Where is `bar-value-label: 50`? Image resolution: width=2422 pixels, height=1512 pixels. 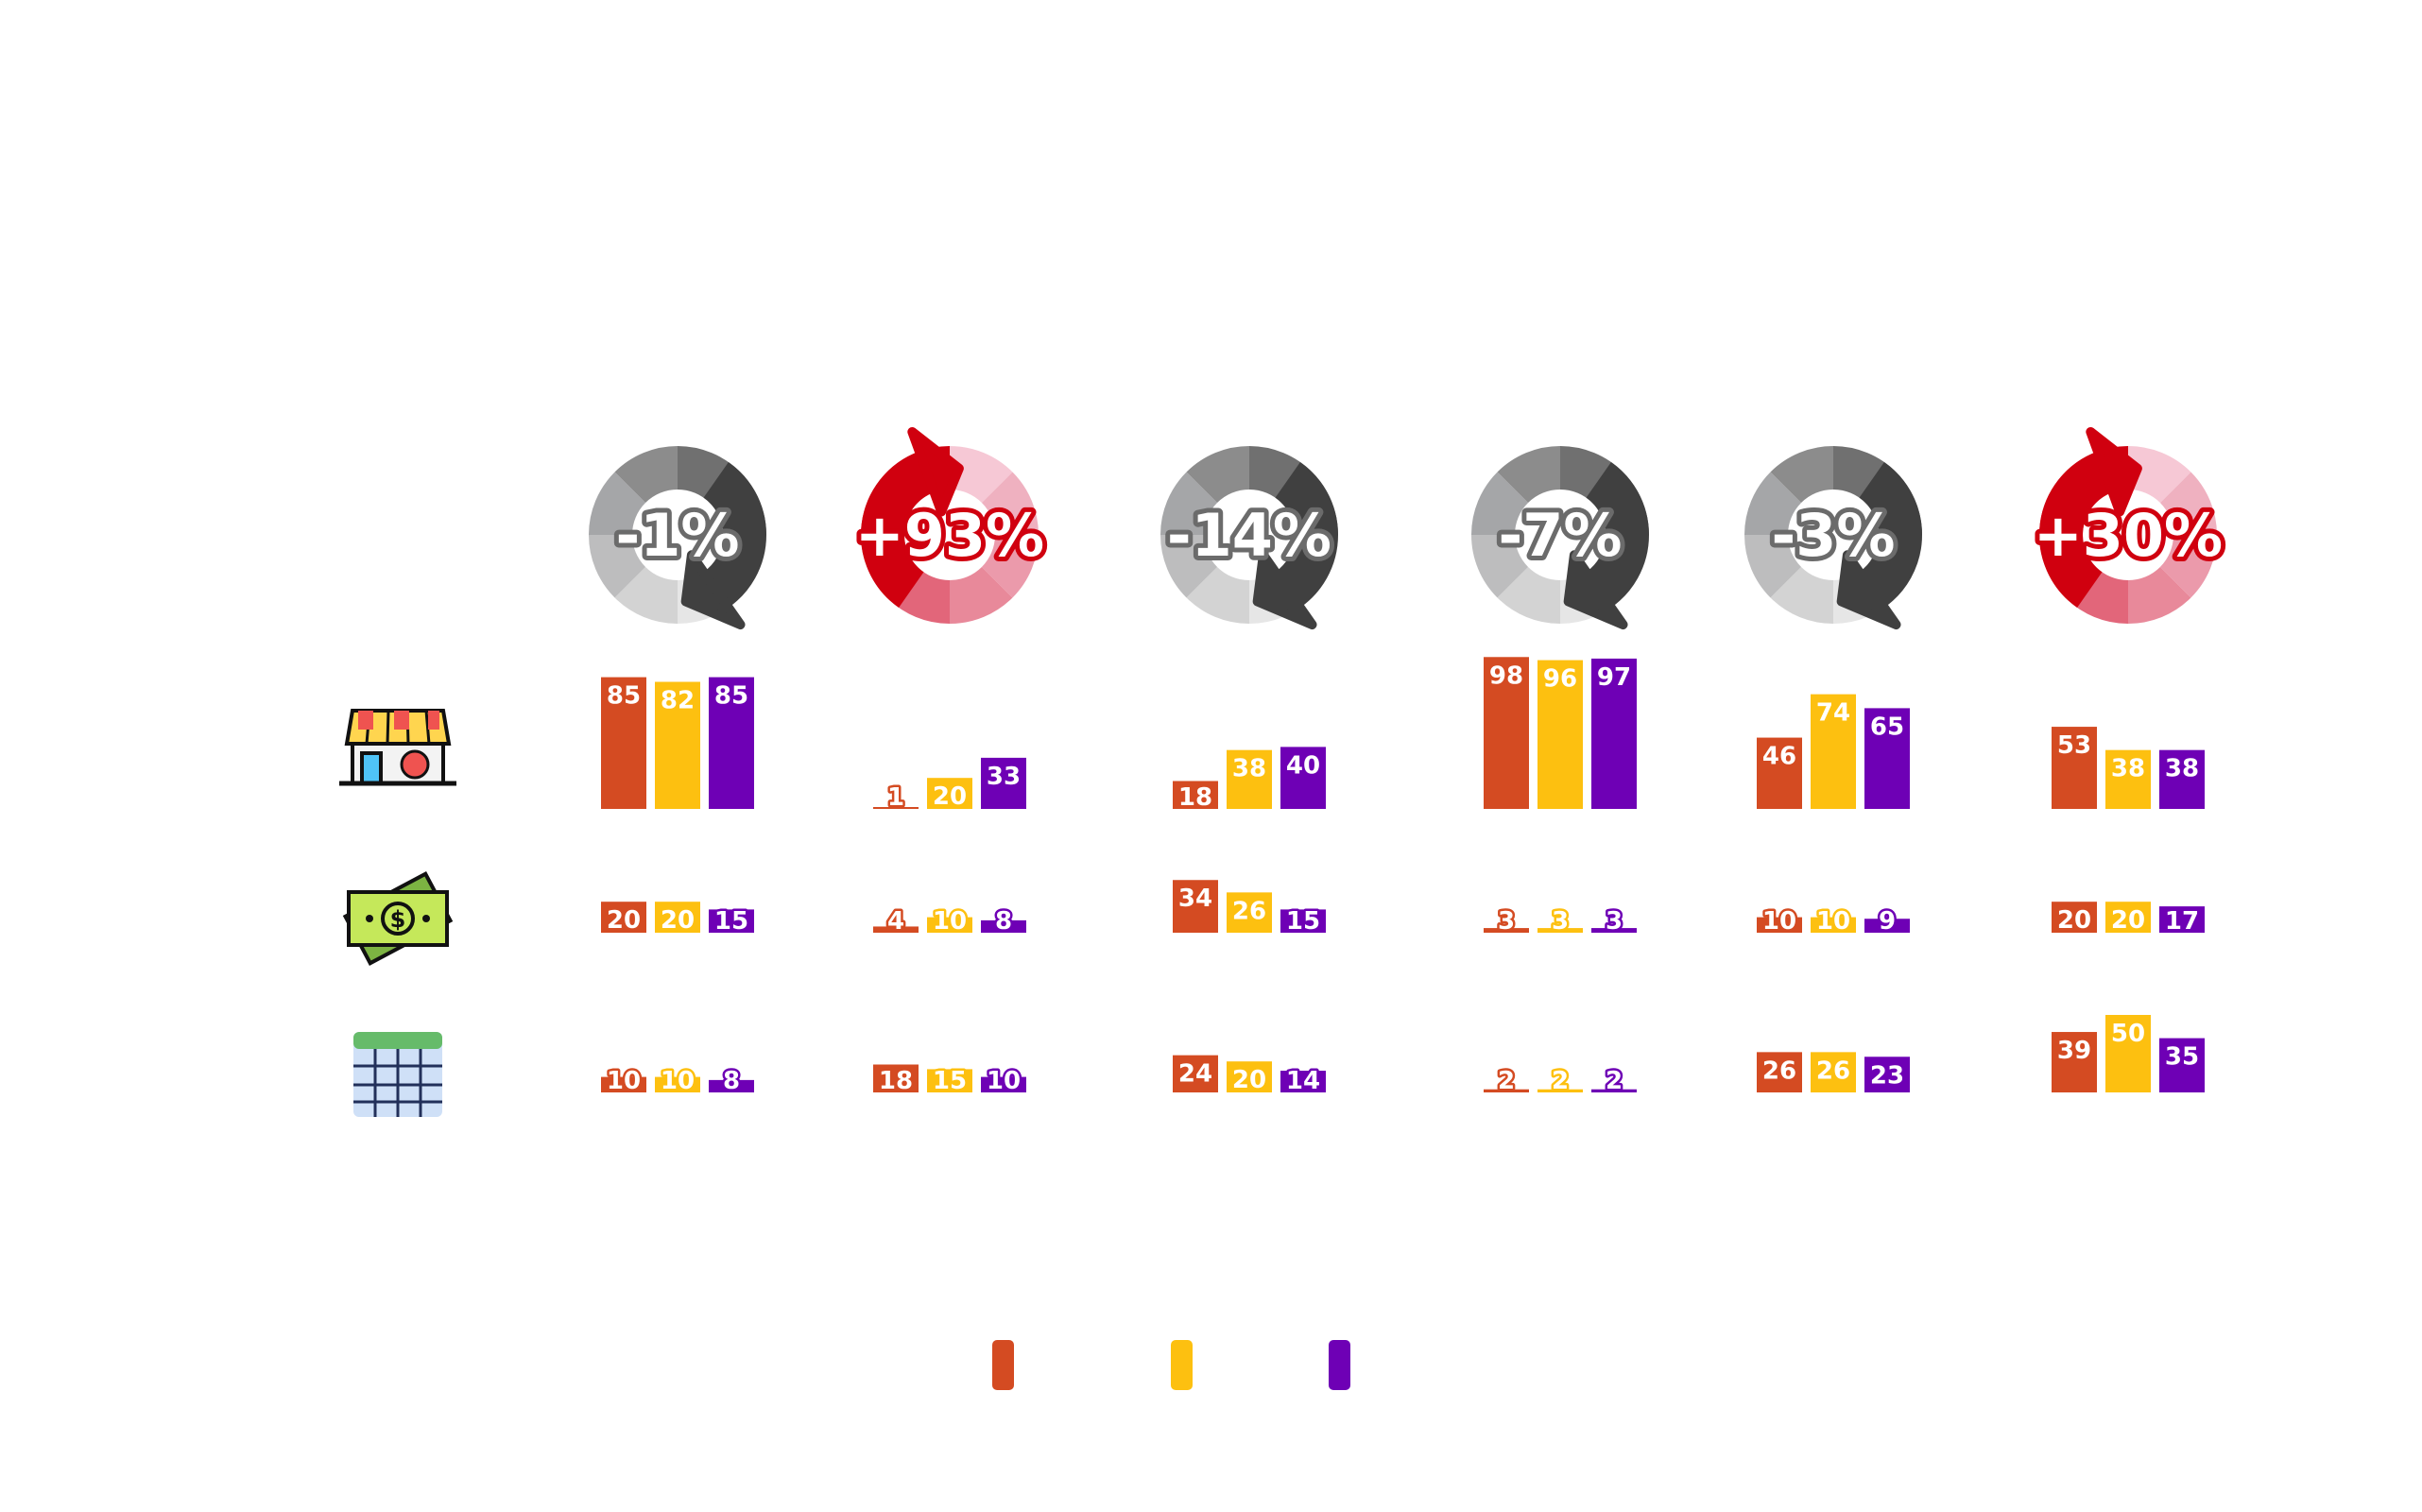 bar-value-label: 50 is located at coordinates (2128, 1034).